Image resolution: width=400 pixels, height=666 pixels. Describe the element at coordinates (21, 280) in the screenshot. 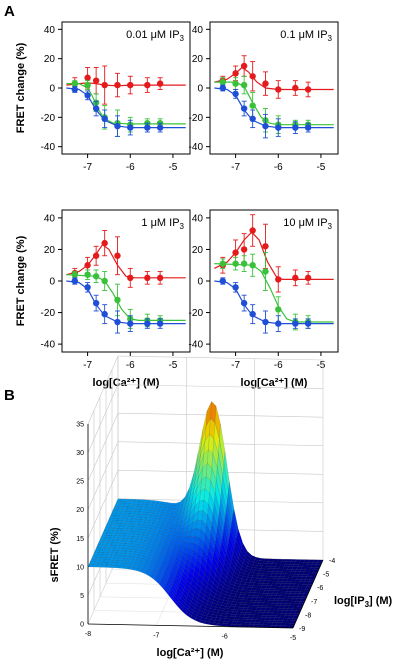

I see `y-axis-label: FRET change (%)` at that location.